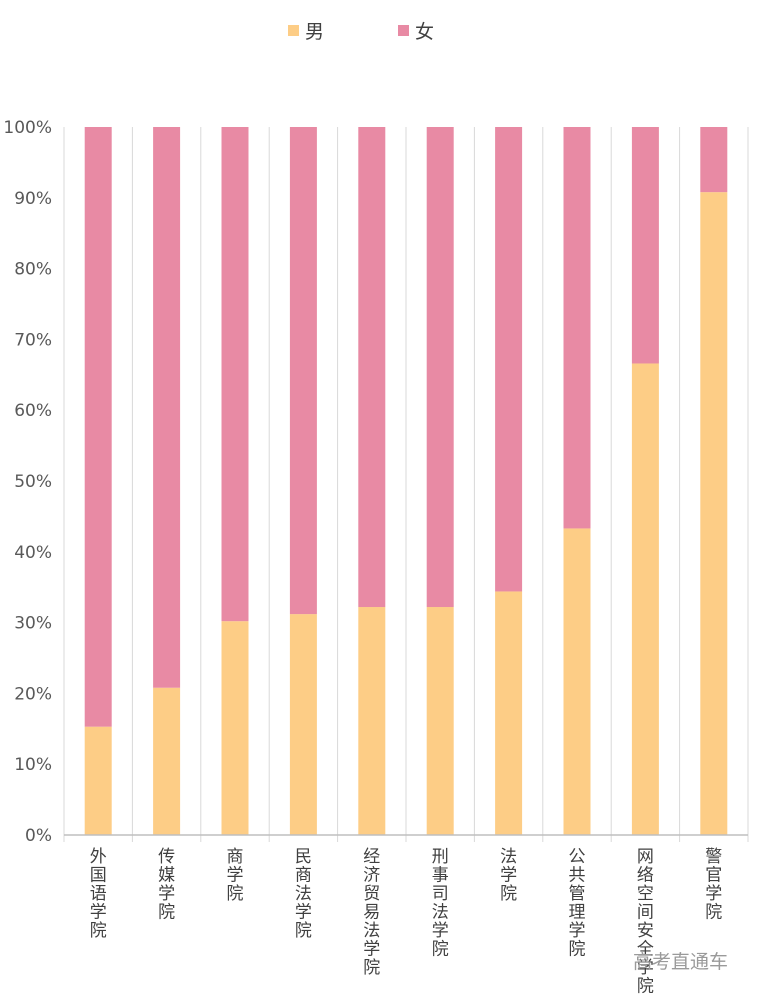  What do you see at coordinates (33, 553) in the screenshot?
I see `y-tick-label: 40%` at bounding box center [33, 553].